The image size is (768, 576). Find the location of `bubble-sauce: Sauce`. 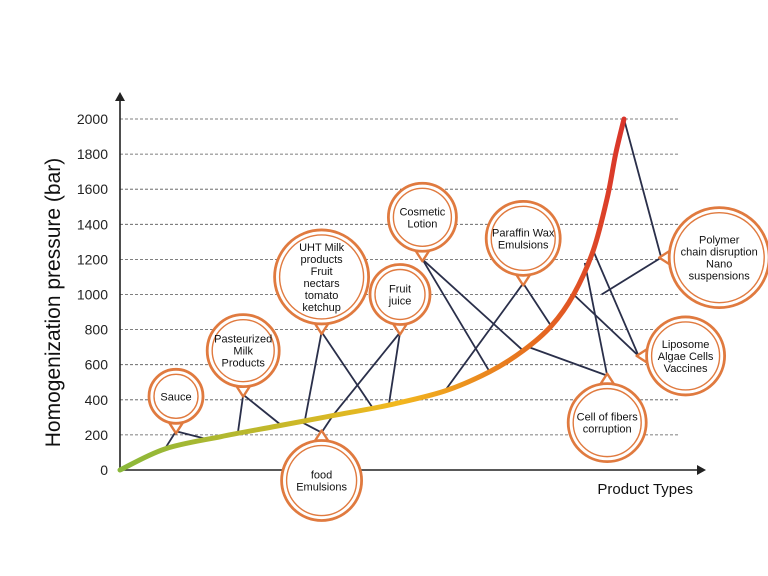

bubble-sauce: Sauce is located at coordinates (176, 401).